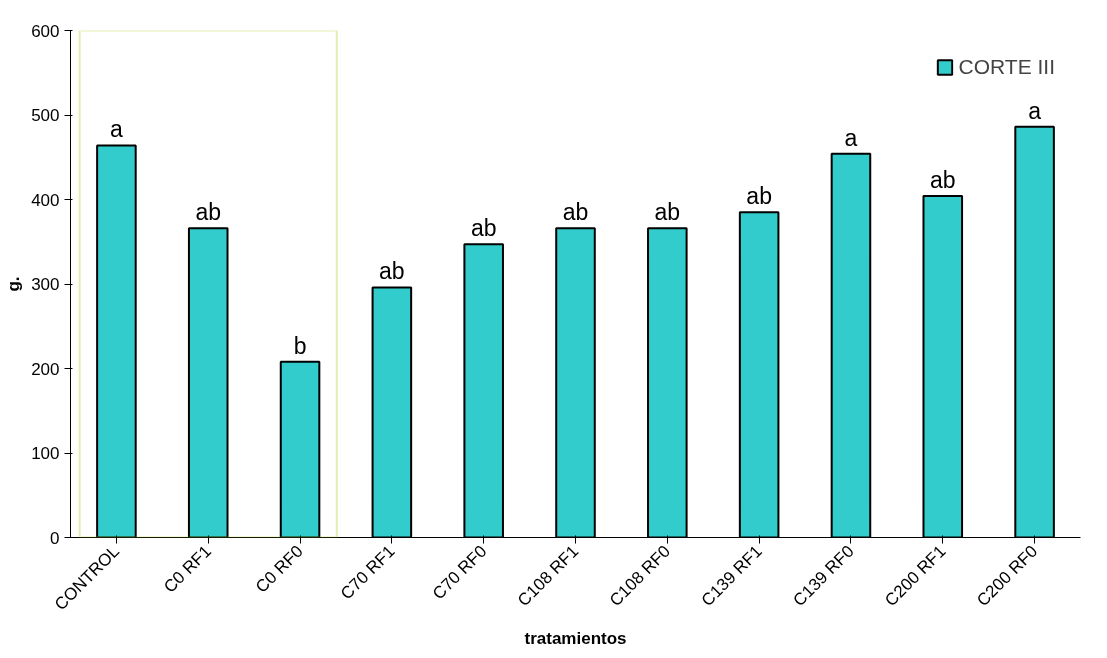 Image resolution: width=1107 pixels, height=658 pixels. What do you see at coordinates (279, 569) in the screenshot?
I see `x-tick-label: C0 RF0` at bounding box center [279, 569].